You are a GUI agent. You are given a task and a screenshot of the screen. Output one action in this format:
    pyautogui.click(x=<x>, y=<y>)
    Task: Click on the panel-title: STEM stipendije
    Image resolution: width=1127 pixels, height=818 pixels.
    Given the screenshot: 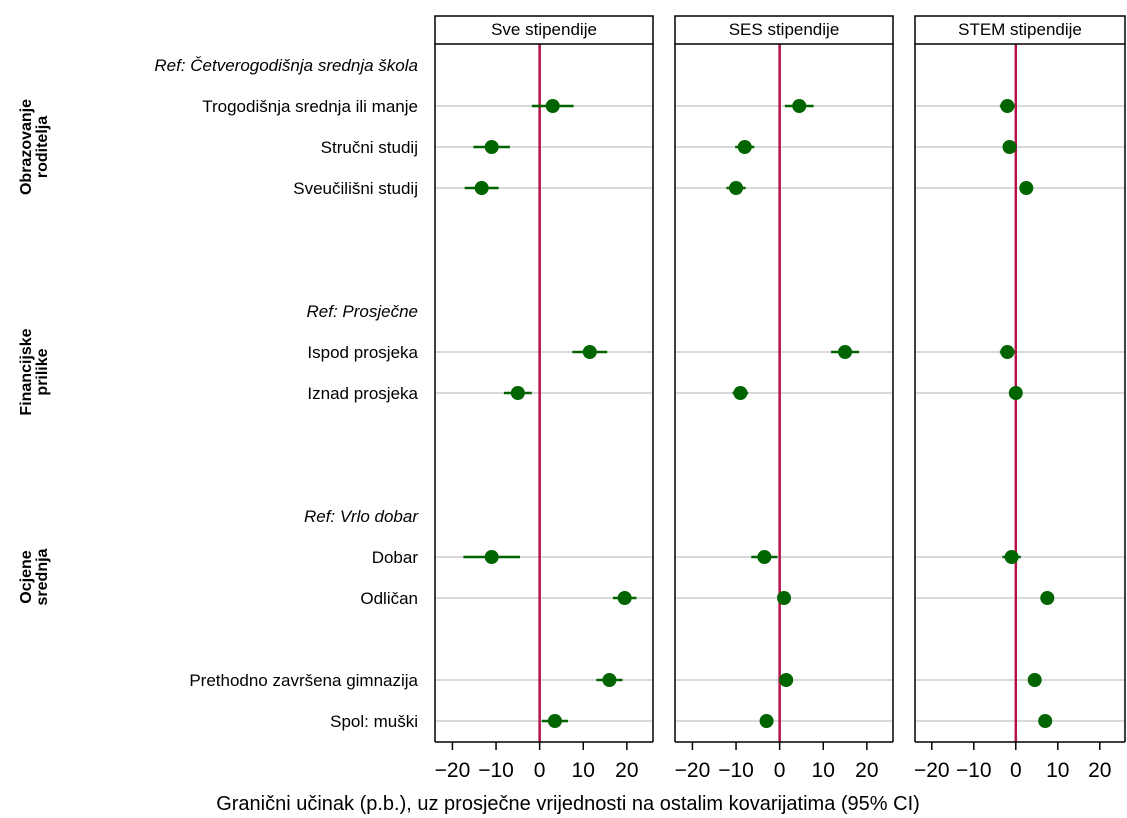 What is the action you would take?
    pyautogui.click(x=1020, y=29)
    